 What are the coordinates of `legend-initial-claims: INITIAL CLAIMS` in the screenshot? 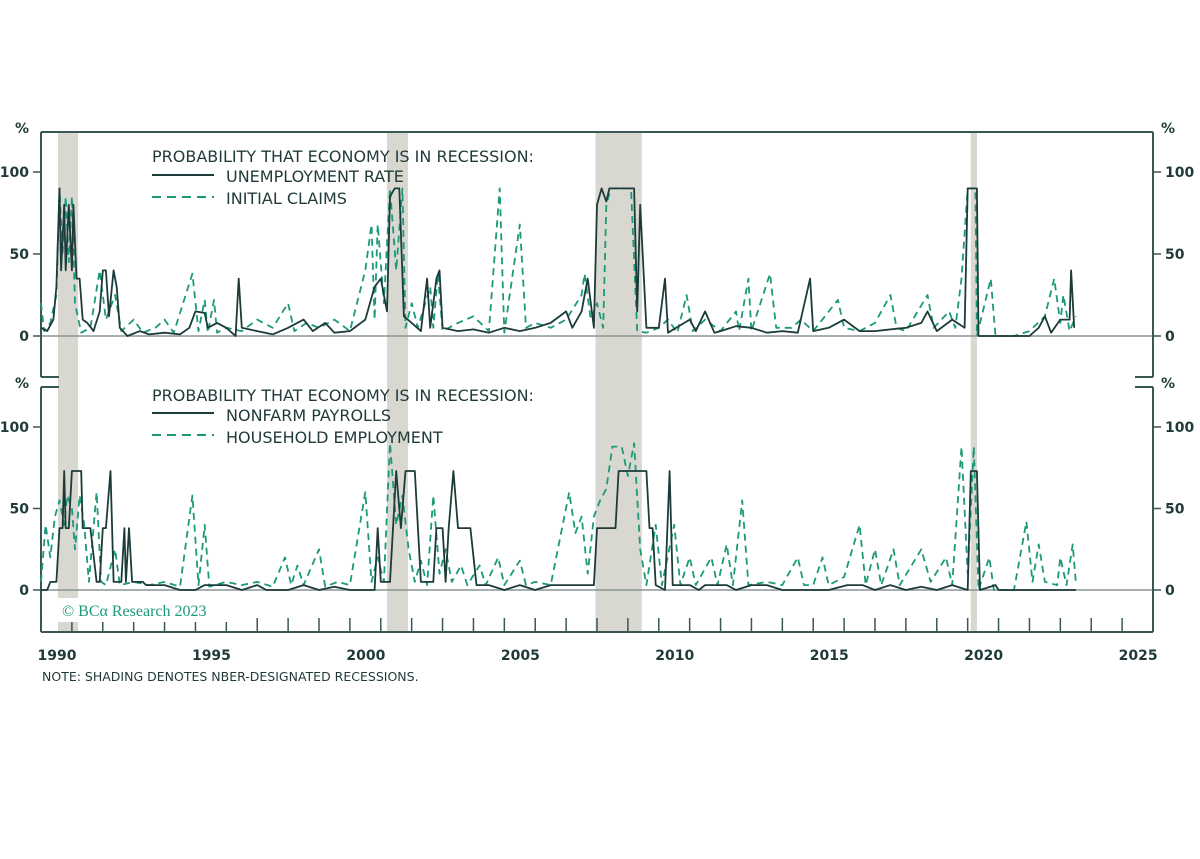 It's located at (286, 198).